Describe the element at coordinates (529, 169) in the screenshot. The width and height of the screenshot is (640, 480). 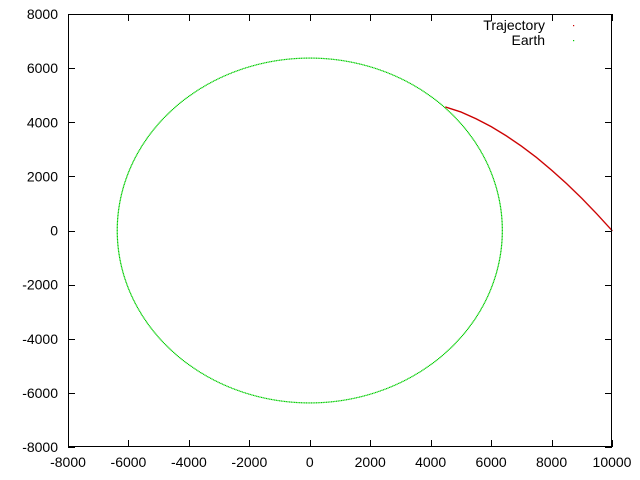
I see `series-trajectory` at that location.